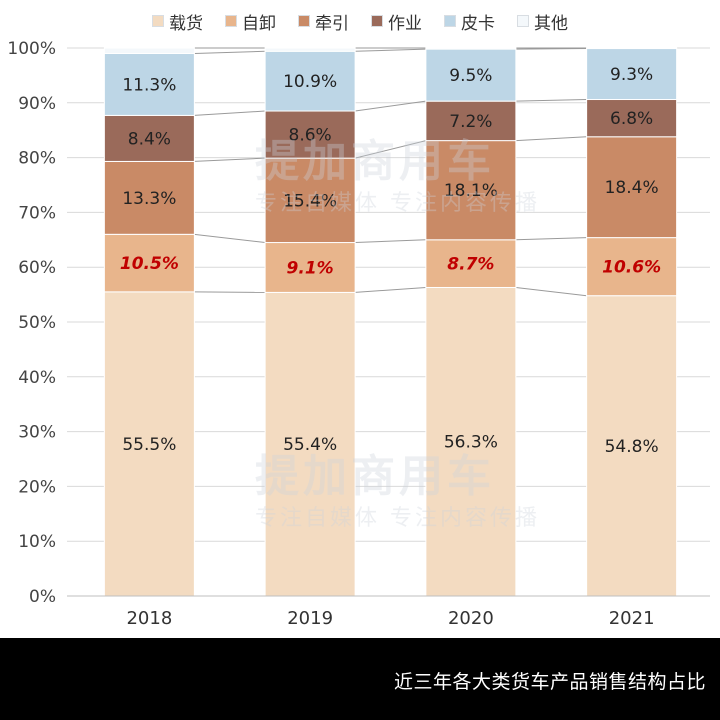 This screenshot has height=720, width=720. Describe the element at coordinates (186, 23) in the screenshot. I see `legend-label: 载货` at that location.